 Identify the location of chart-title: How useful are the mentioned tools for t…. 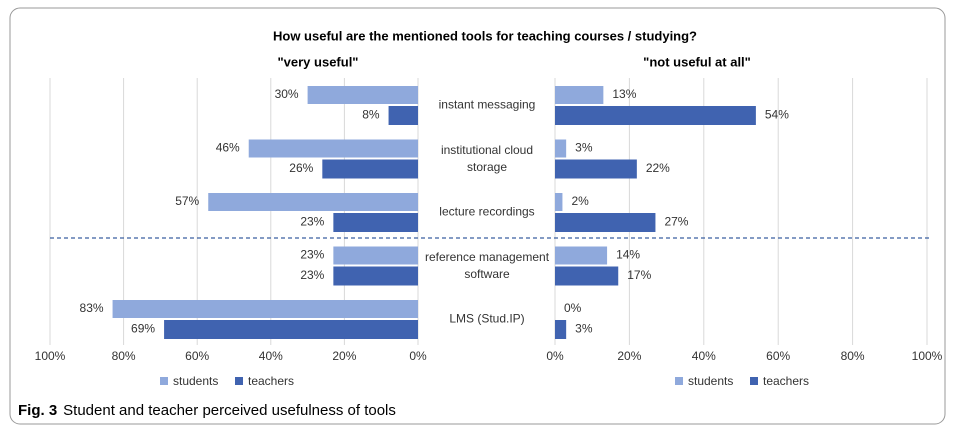
(485, 35).